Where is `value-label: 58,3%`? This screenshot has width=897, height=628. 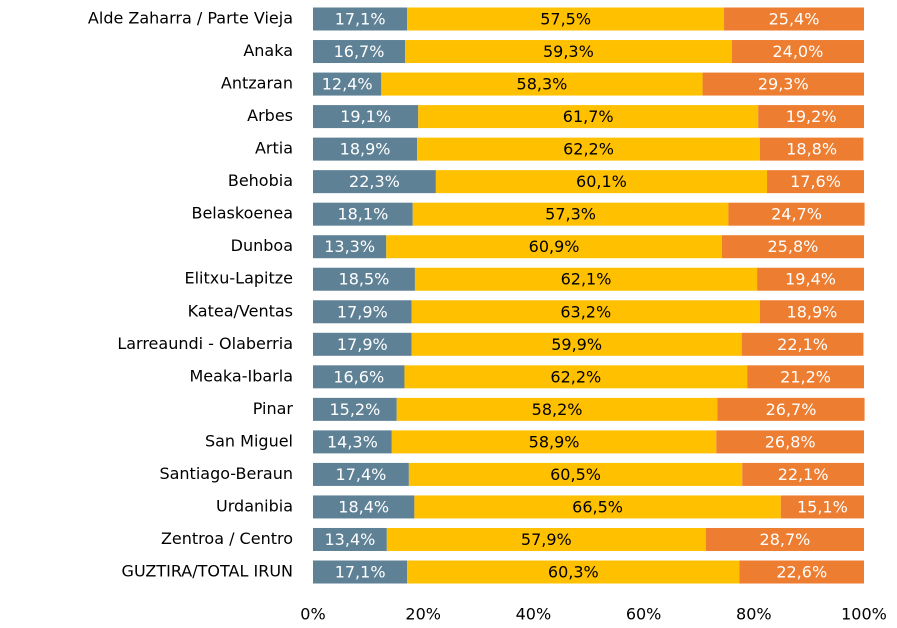 value-label: 58,3% is located at coordinates (542, 84).